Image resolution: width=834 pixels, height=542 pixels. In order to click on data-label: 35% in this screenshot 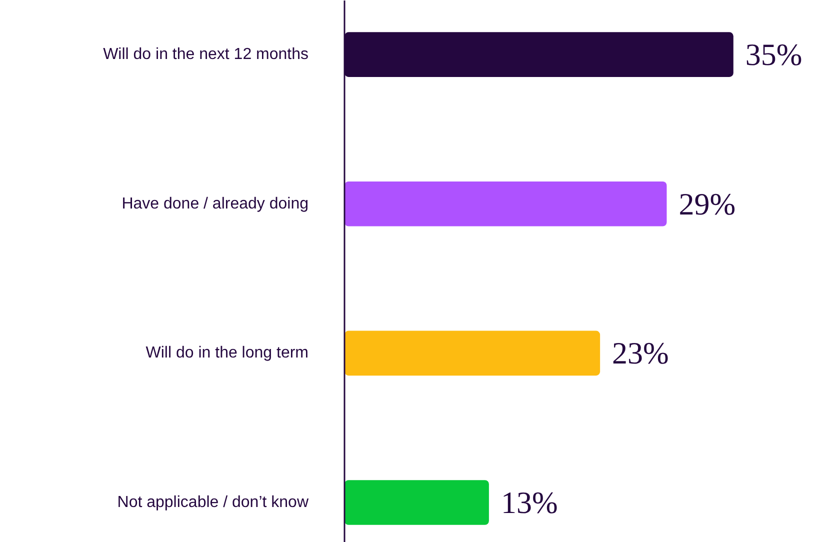, I will do `click(773, 54)`.